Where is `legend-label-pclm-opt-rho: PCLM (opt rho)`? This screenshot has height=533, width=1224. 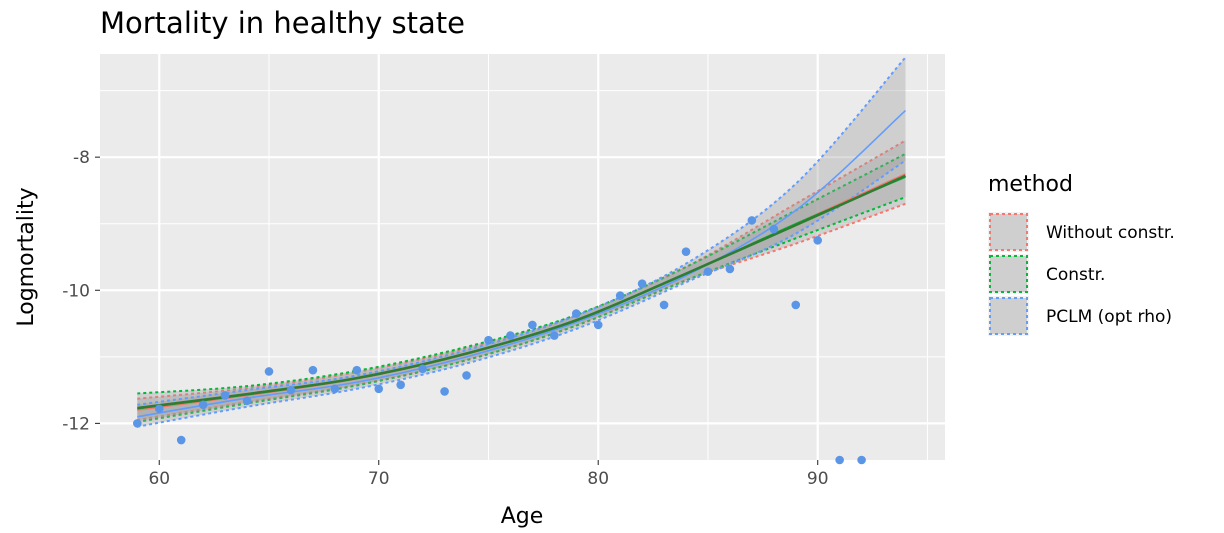
legend-label-pclm-opt-rho: PCLM (opt rho) is located at coordinates (1109, 317).